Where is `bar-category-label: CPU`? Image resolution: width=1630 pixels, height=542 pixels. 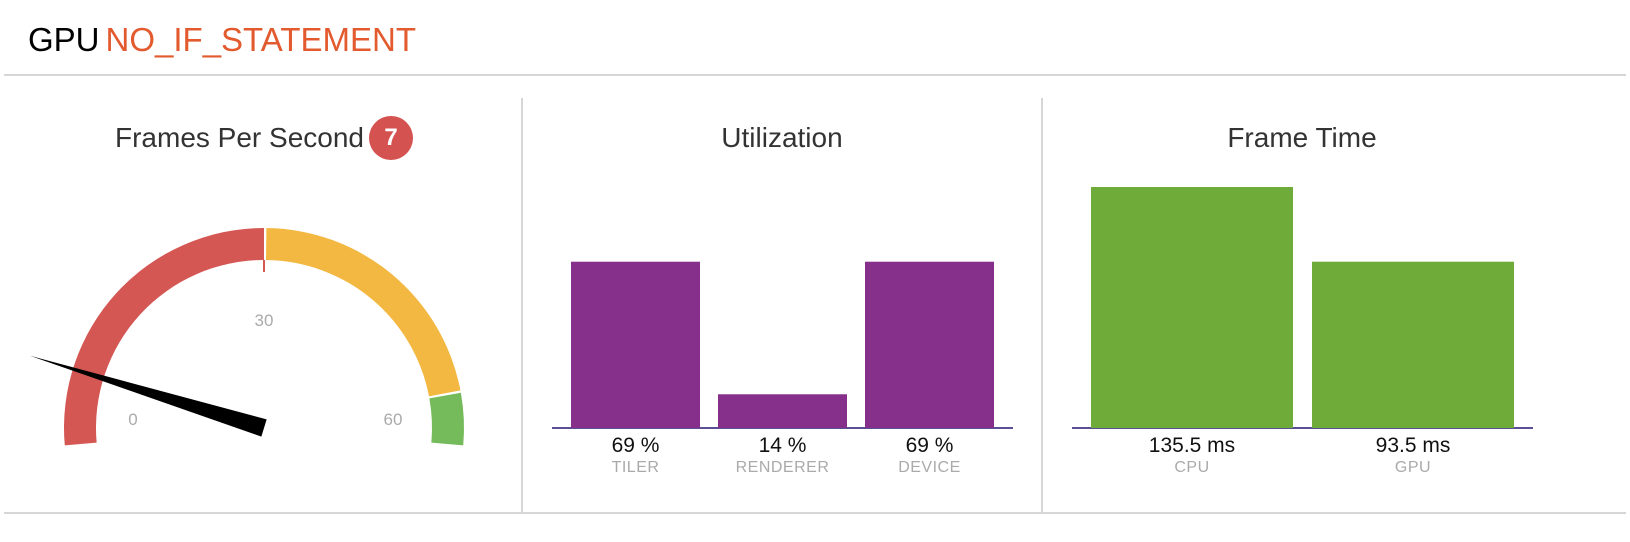 bar-category-label: CPU is located at coordinates (1191, 467).